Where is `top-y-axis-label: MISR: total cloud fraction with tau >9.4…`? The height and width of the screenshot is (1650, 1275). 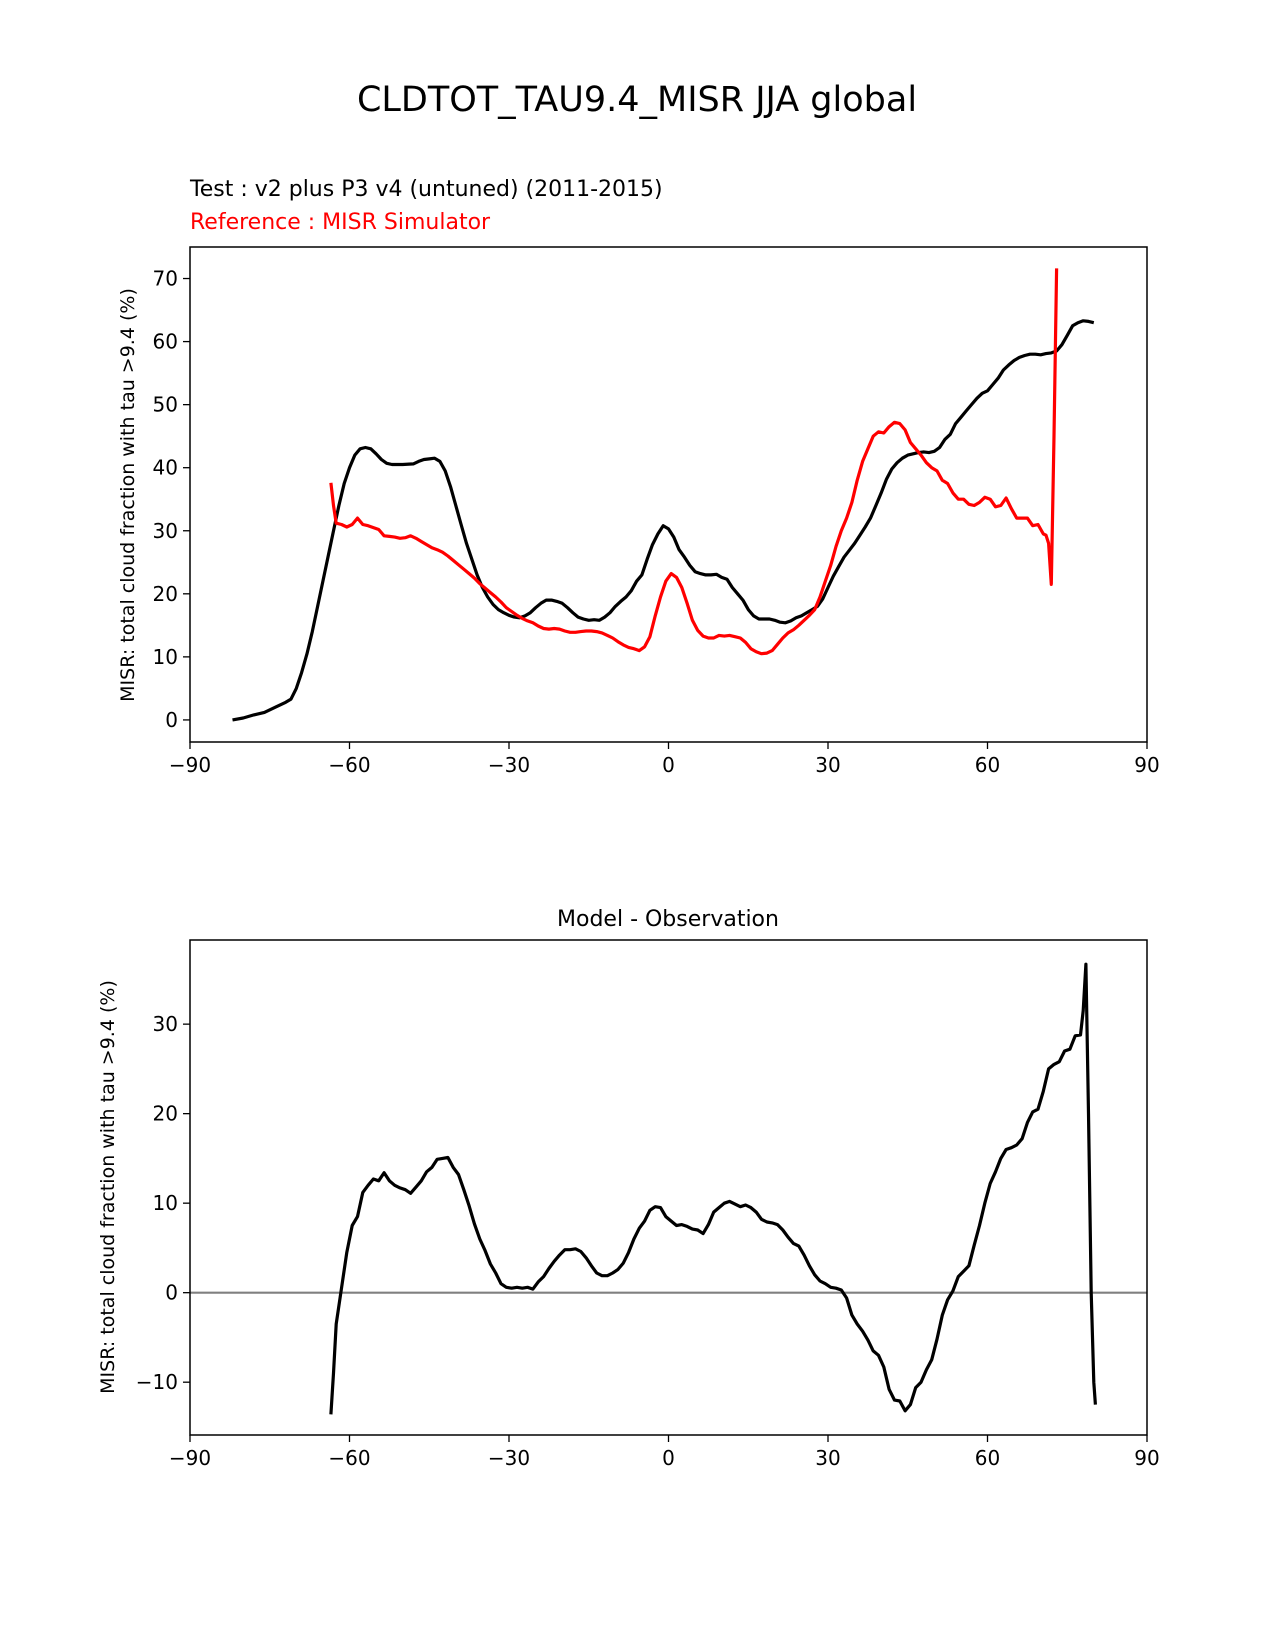
top-y-axis-label: MISR: total cloud fraction with tau >9.4… is located at coordinates (128, 495).